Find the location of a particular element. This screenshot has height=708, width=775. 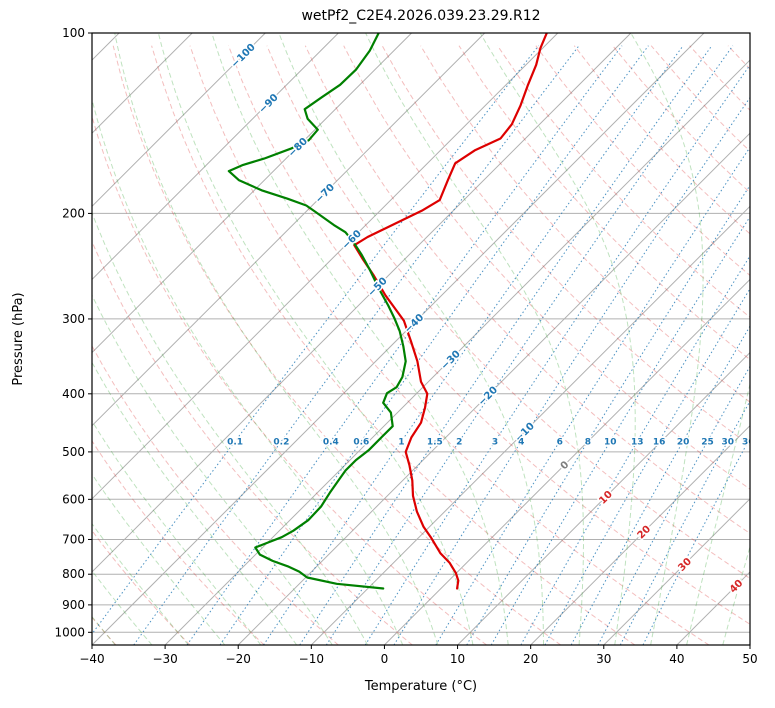

svg-text: 4 is located at coordinates (521, 442).